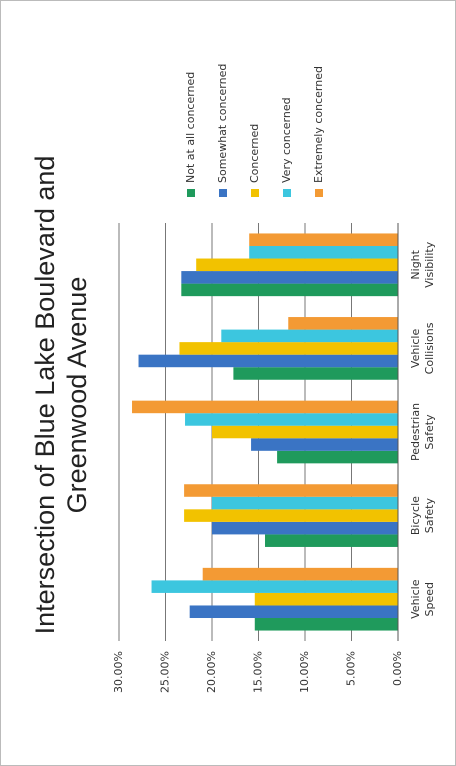  I want to click on y-tick-label: 15.00%, so click(258, 672).